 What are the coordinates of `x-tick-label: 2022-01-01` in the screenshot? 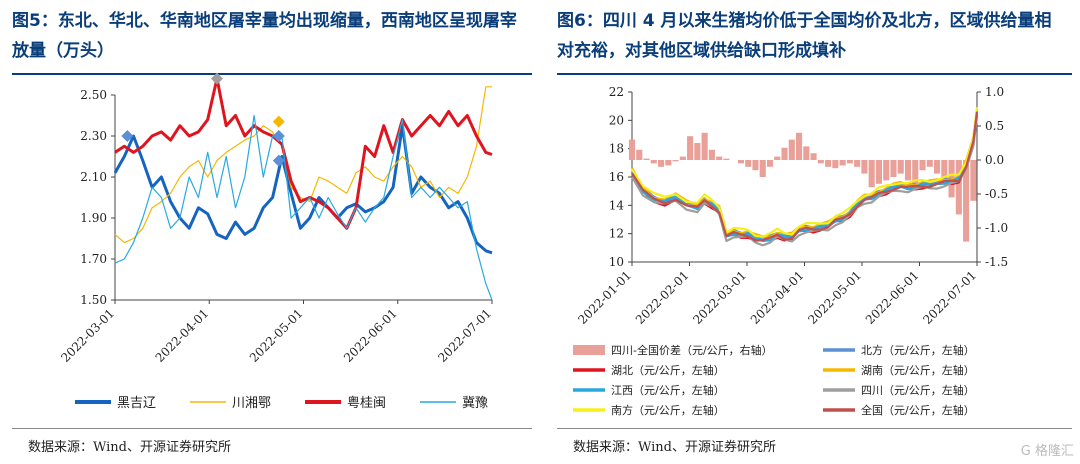 It's located at (604, 297).